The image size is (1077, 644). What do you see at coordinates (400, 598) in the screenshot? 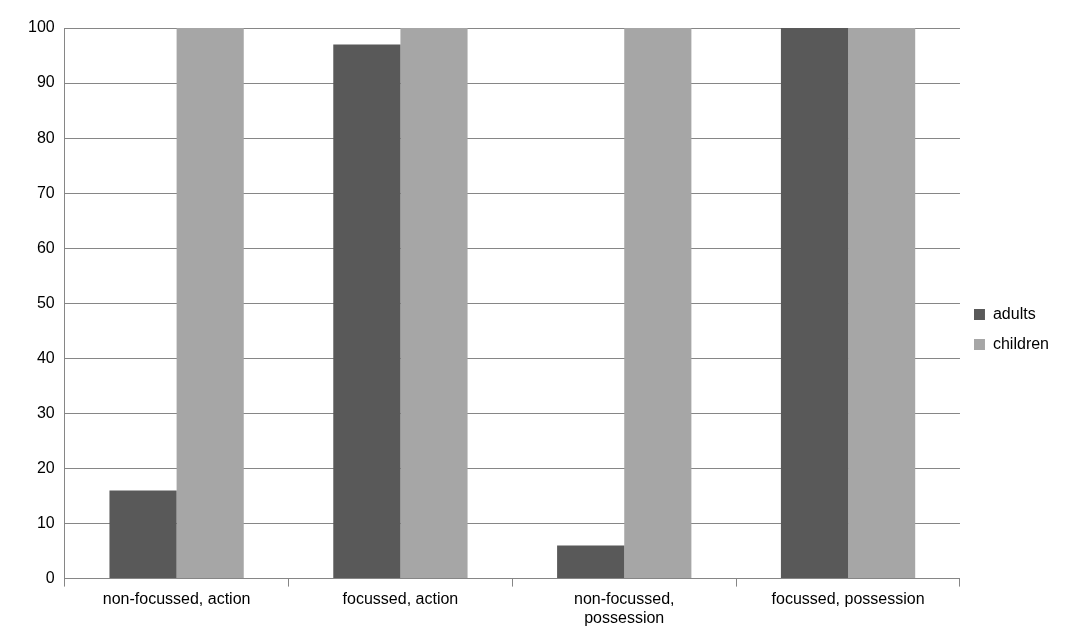
I see `x-tick-label: focussed, action` at bounding box center [400, 598].